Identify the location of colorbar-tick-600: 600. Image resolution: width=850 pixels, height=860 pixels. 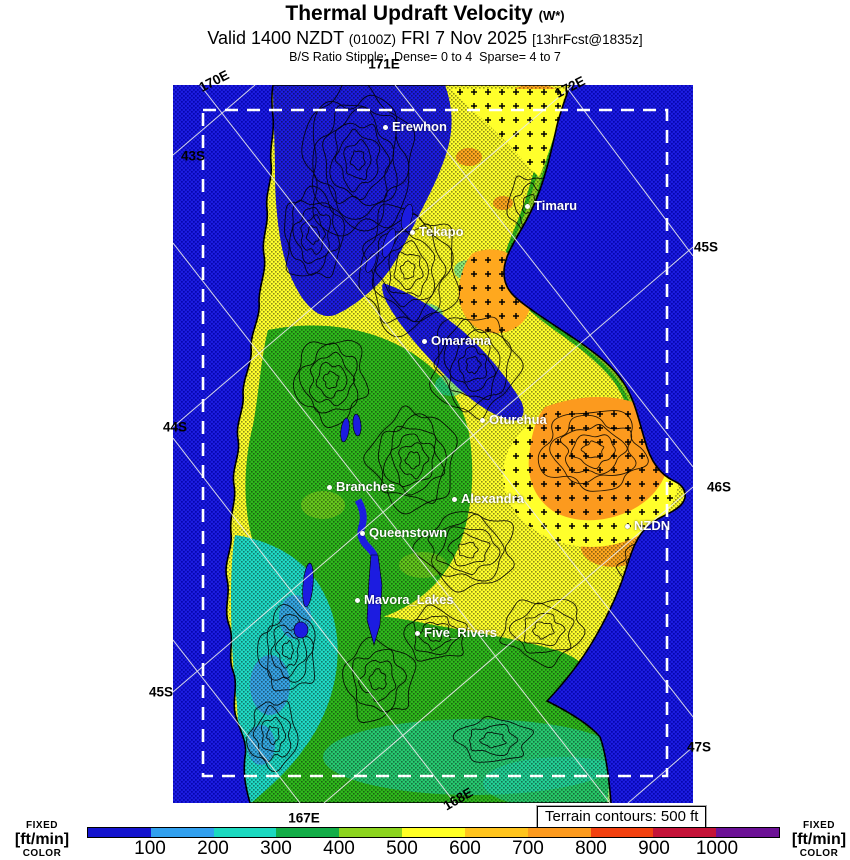
(465, 848).